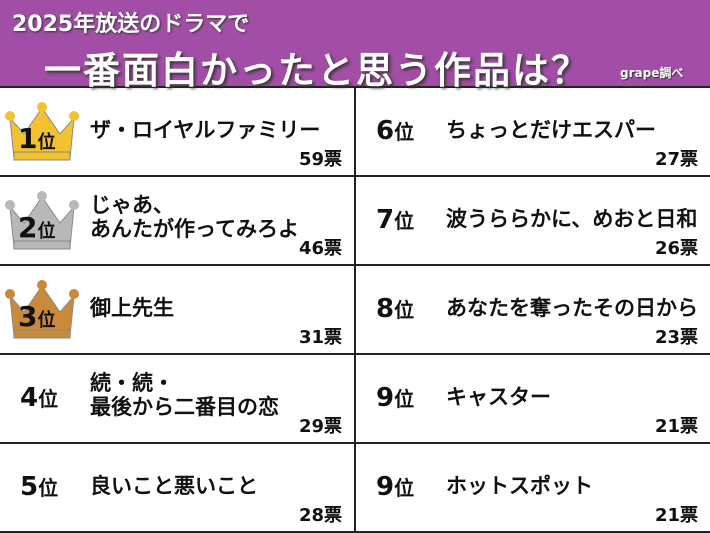  Describe the element at coordinates (205, 130) in the screenshot. I see `drama-title: ザ・ロイヤルファミリー` at that location.